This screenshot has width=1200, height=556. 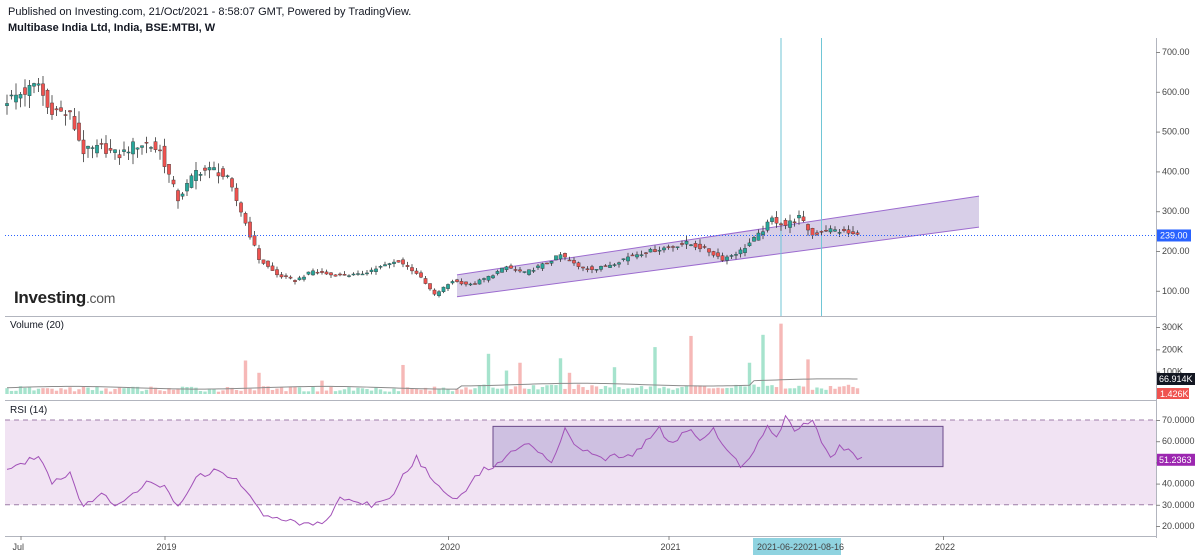 I want to click on price-tick-label: 200.00, so click(x=1176, y=251).